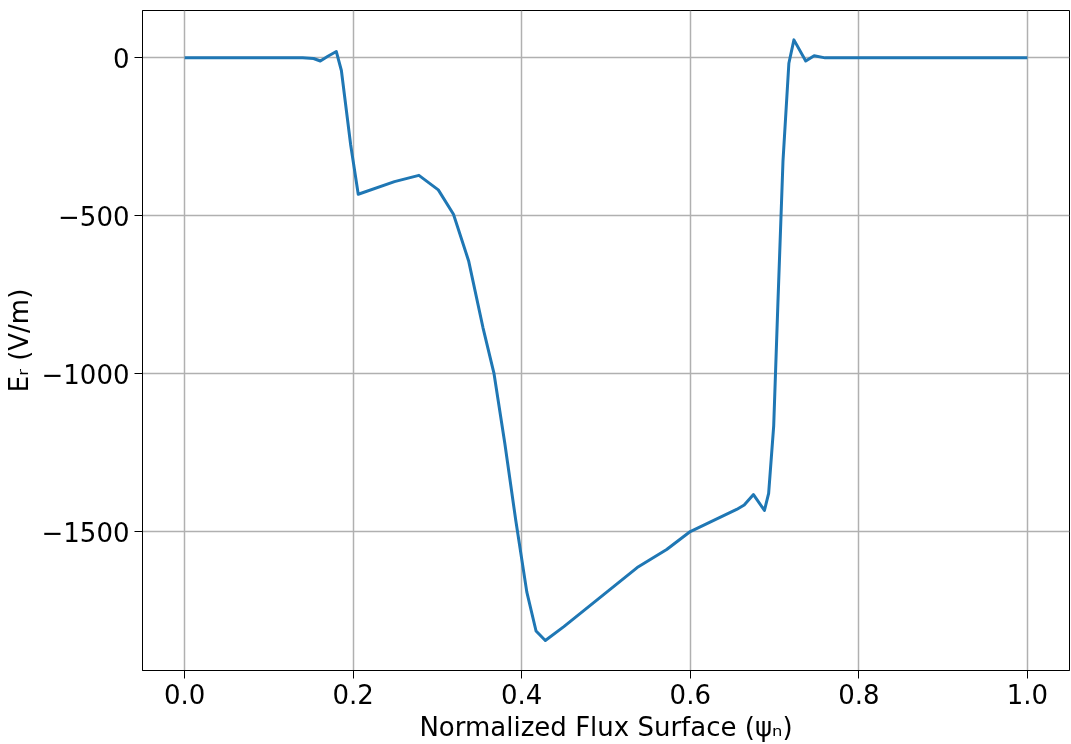 The image size is (1071, 744). What do you see at coordinates (522, 694) in the screenshot?
I see `x-tick-label: 0.4` at bounding box center [522, 694].